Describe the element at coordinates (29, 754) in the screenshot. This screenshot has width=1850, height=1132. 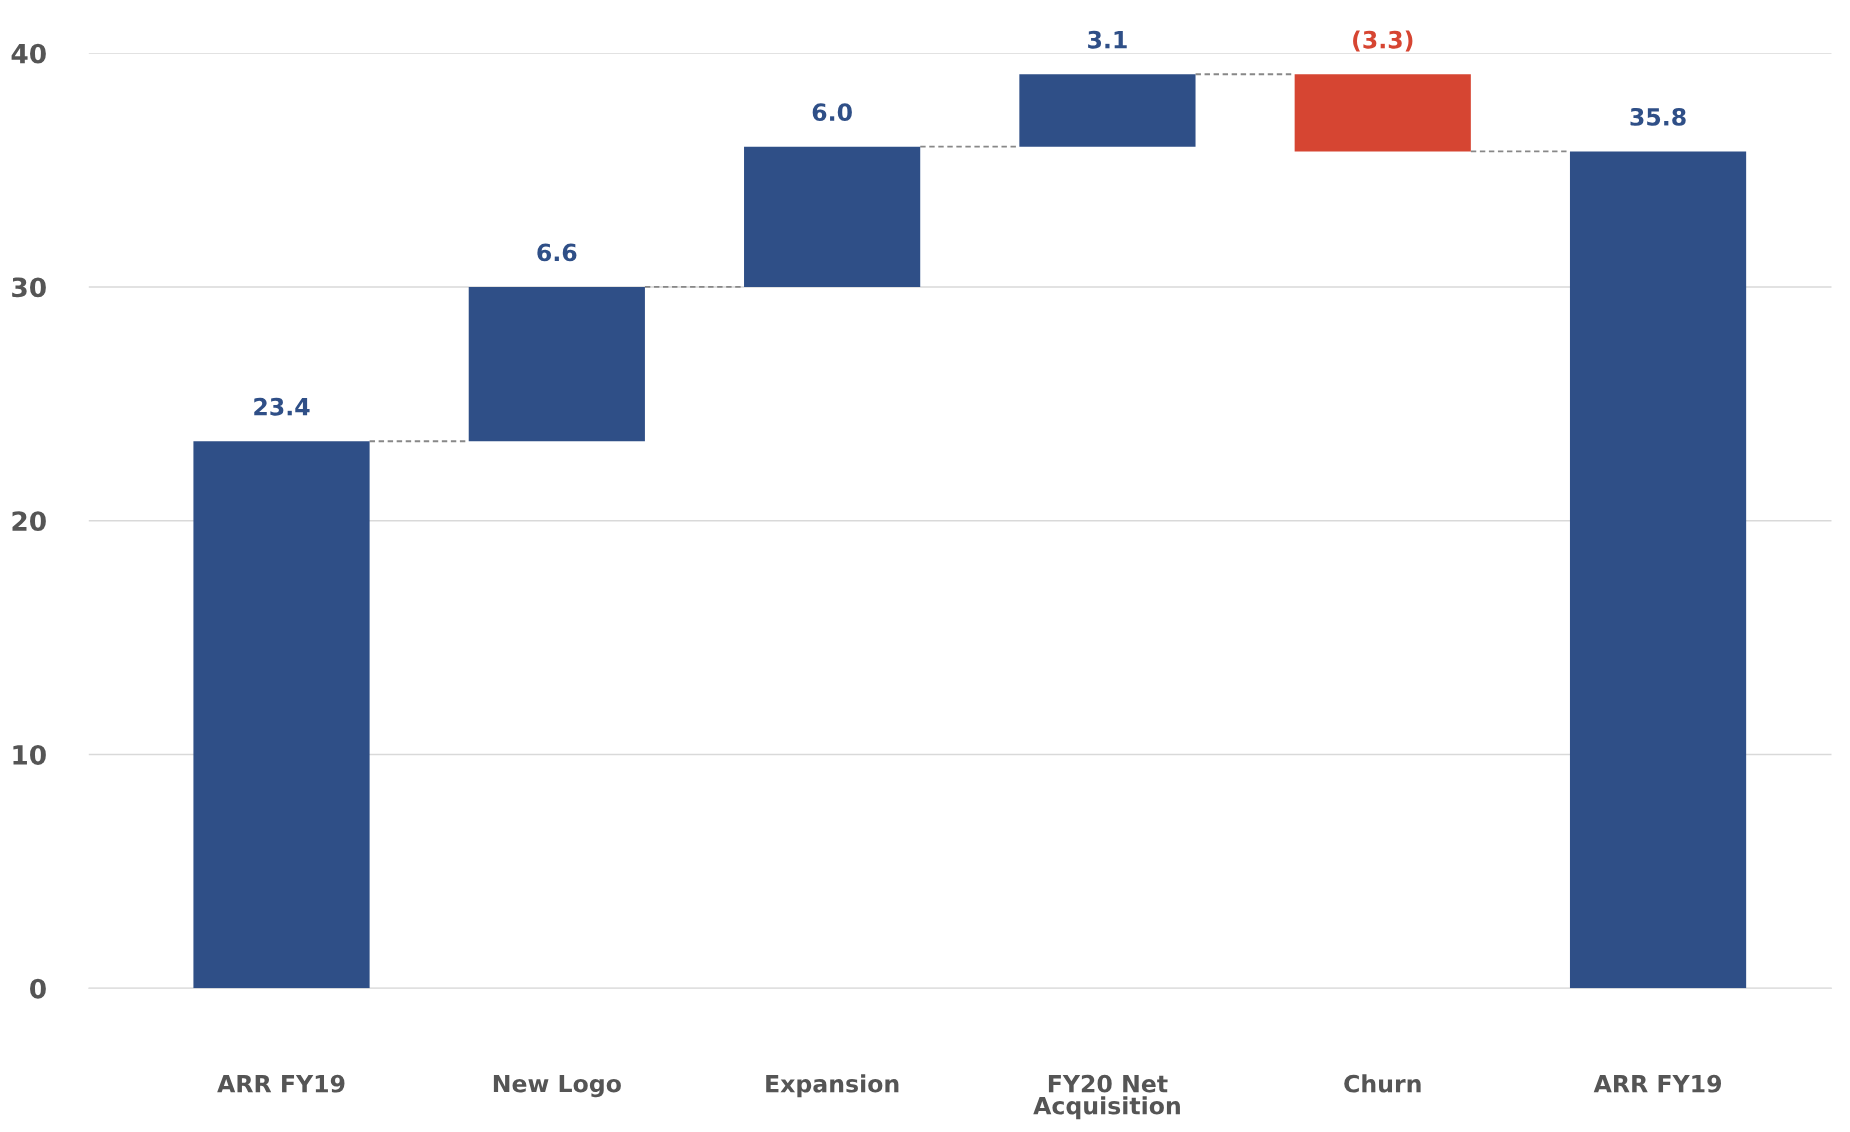
I see `y-tick-label: 10` at that location.